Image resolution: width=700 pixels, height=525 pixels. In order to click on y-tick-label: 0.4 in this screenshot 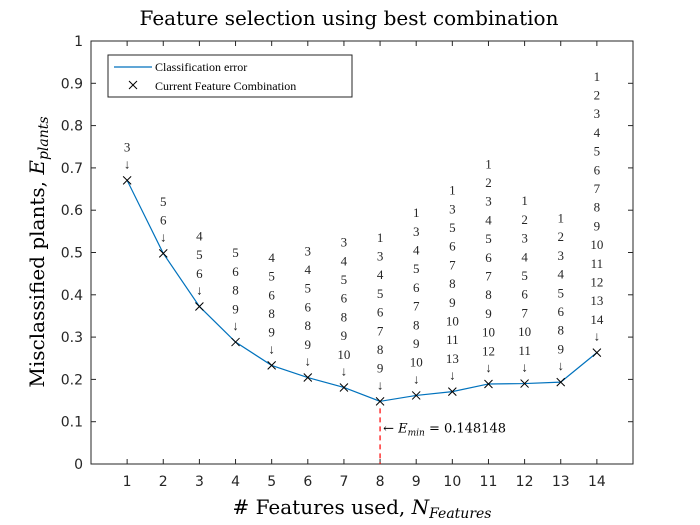, I will do `click(72, 296)`.